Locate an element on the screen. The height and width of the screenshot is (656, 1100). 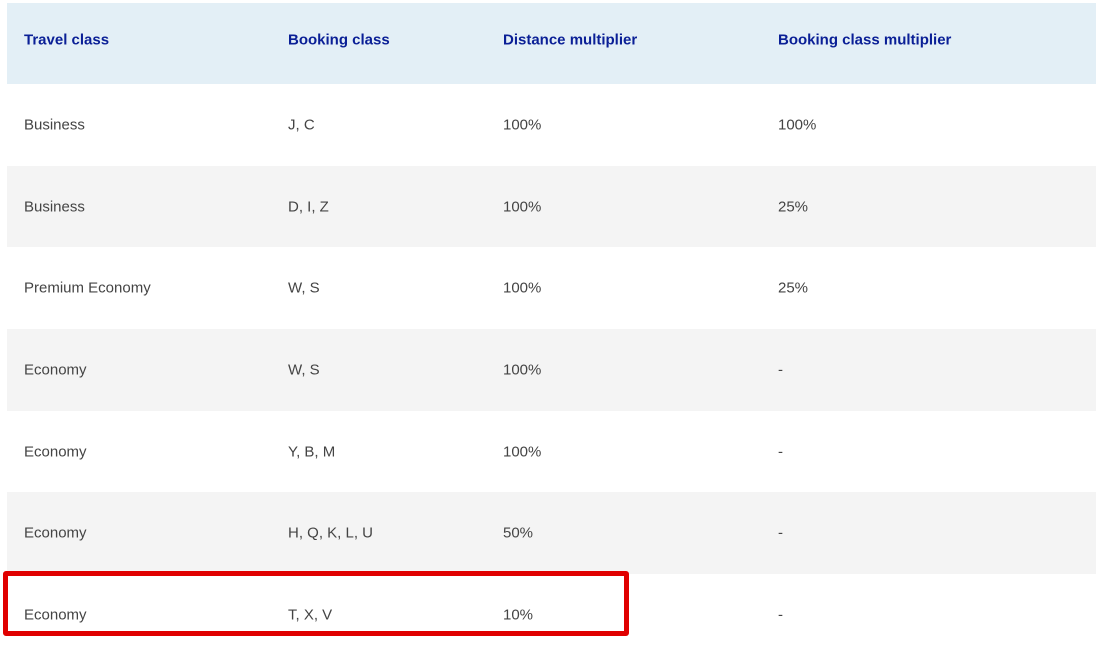
table-row: Economy W, S 100% - is located at coordinates (551, 370).